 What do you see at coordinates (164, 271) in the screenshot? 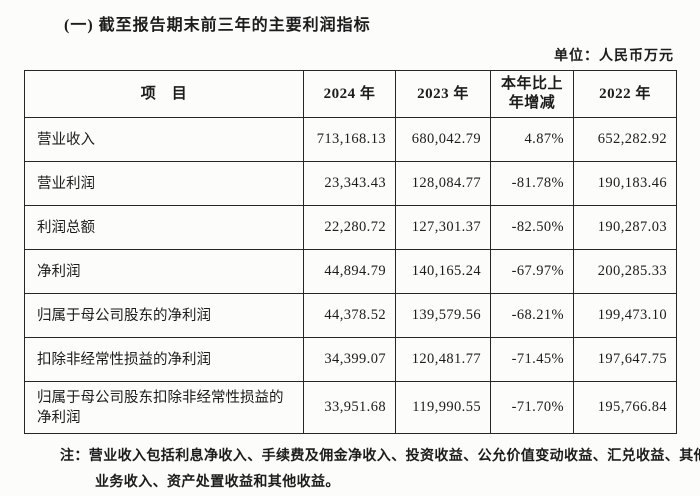
I see `row-label: 净利润` at bounding box center [164, 271].